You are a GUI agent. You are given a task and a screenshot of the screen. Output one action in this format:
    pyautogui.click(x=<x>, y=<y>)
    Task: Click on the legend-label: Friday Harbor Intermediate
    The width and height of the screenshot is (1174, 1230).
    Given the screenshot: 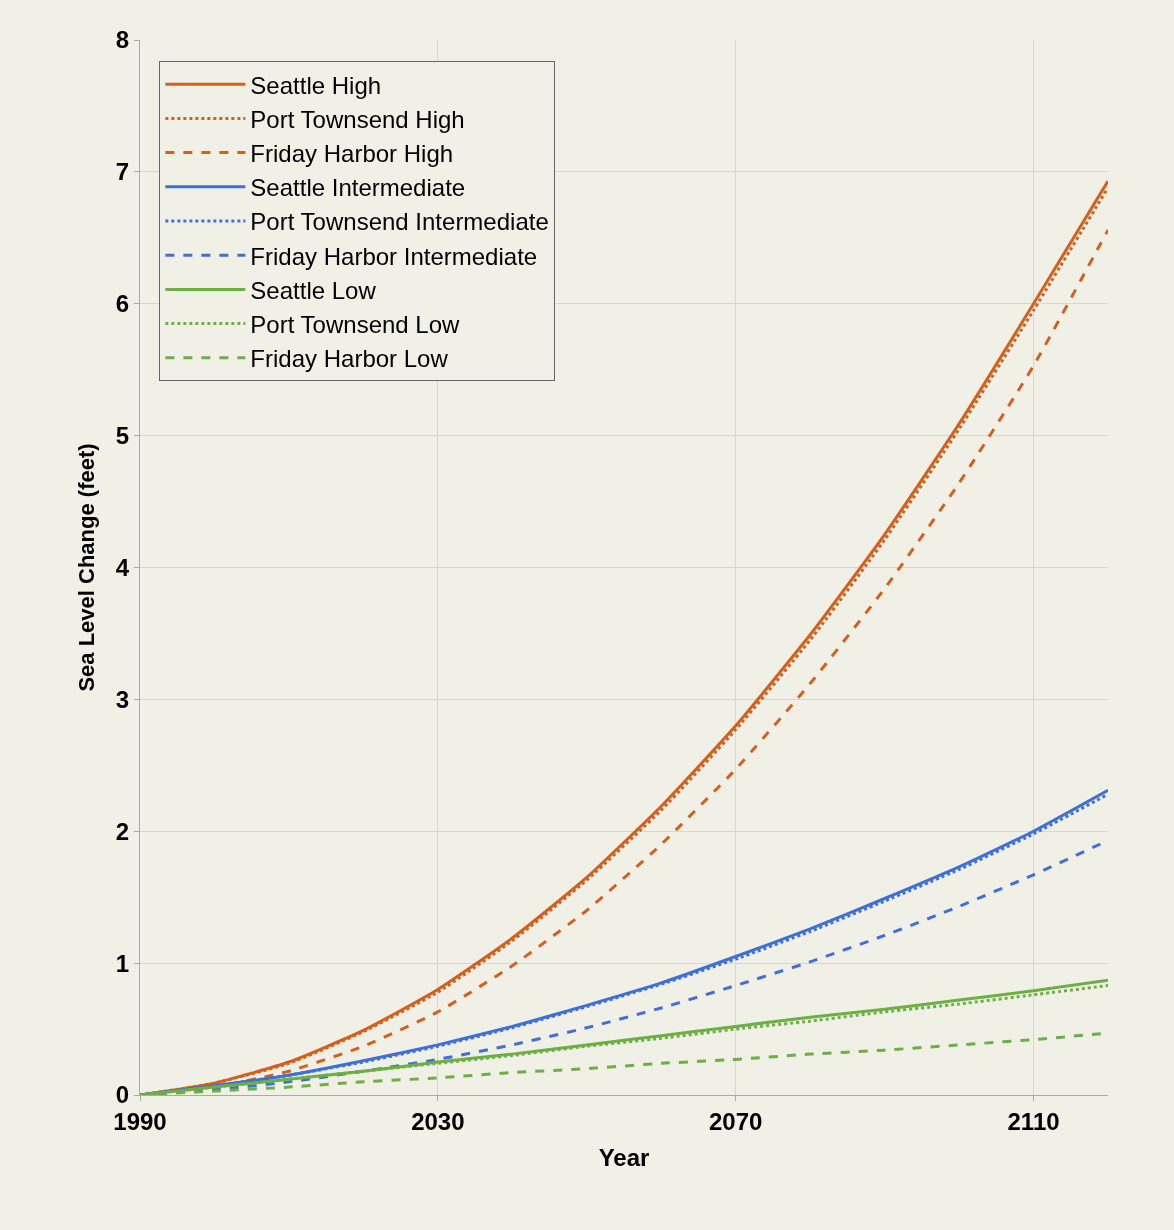 What is the action you would take?
    pyautogui.click(x=394, y=256)
    